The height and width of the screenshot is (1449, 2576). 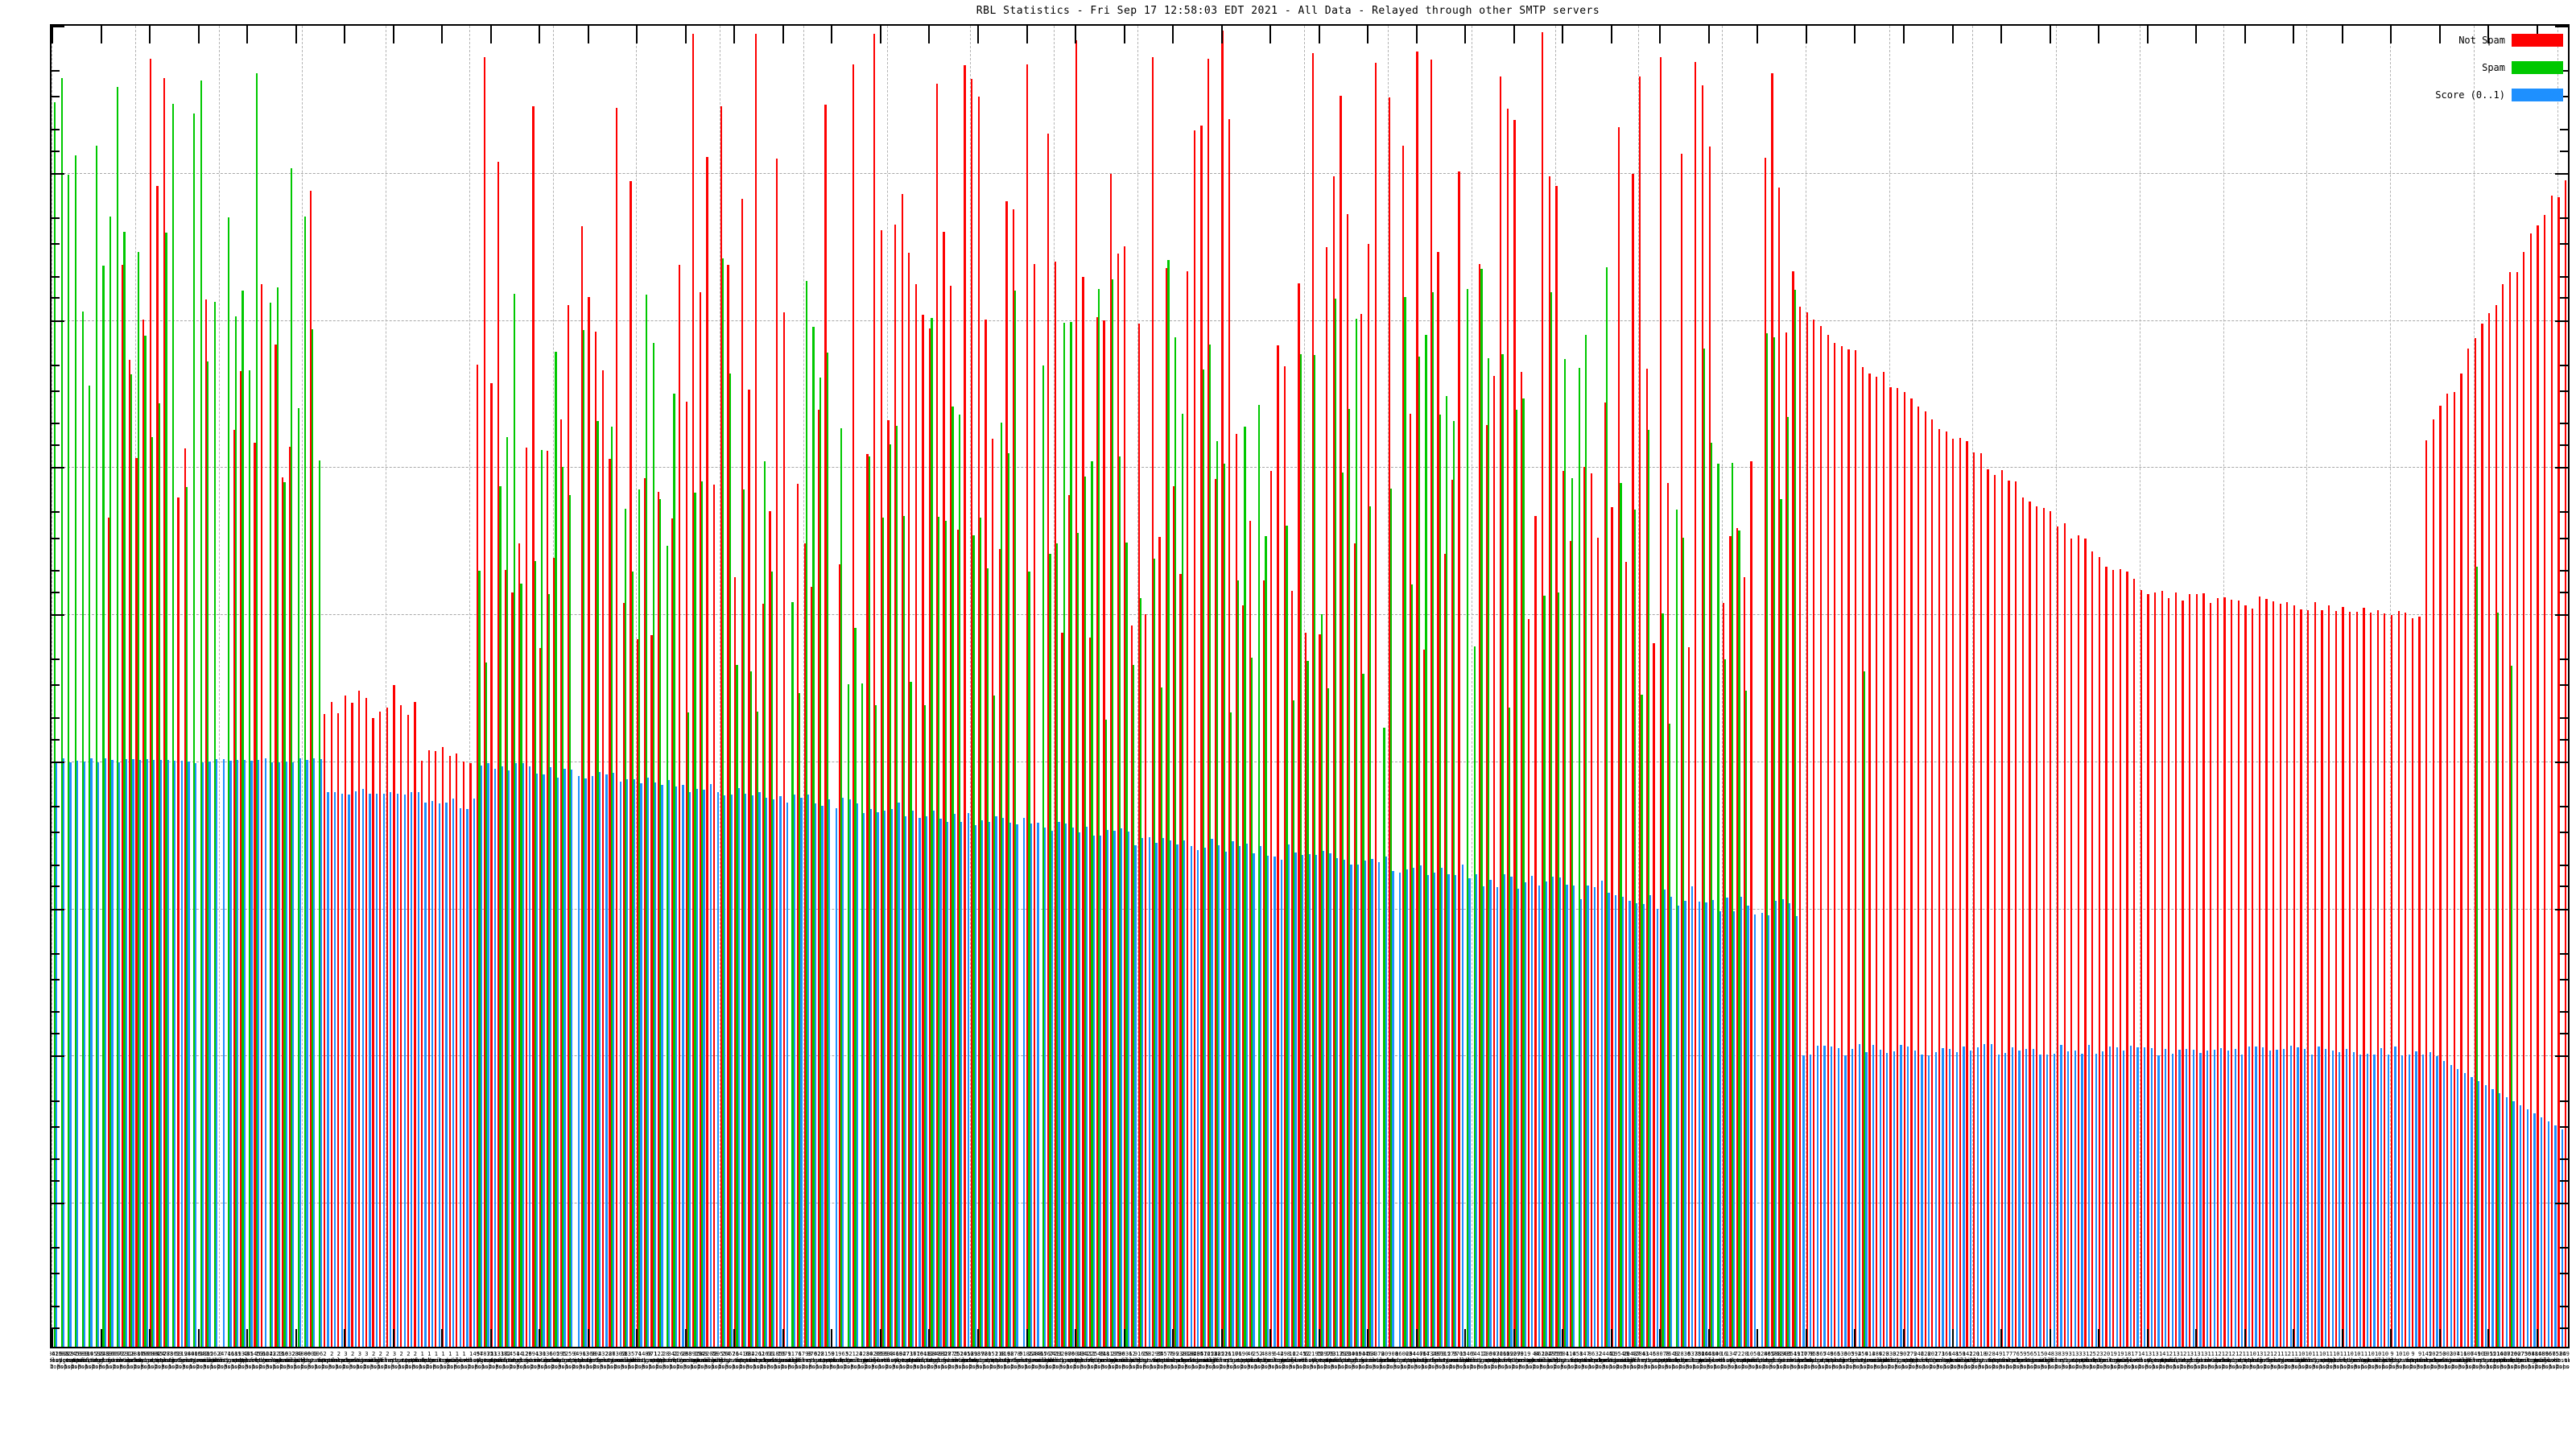 I want to click on x-axis-tick-label: 1793 mail.host.ru 1 hops, so click(x=805, y=1360).